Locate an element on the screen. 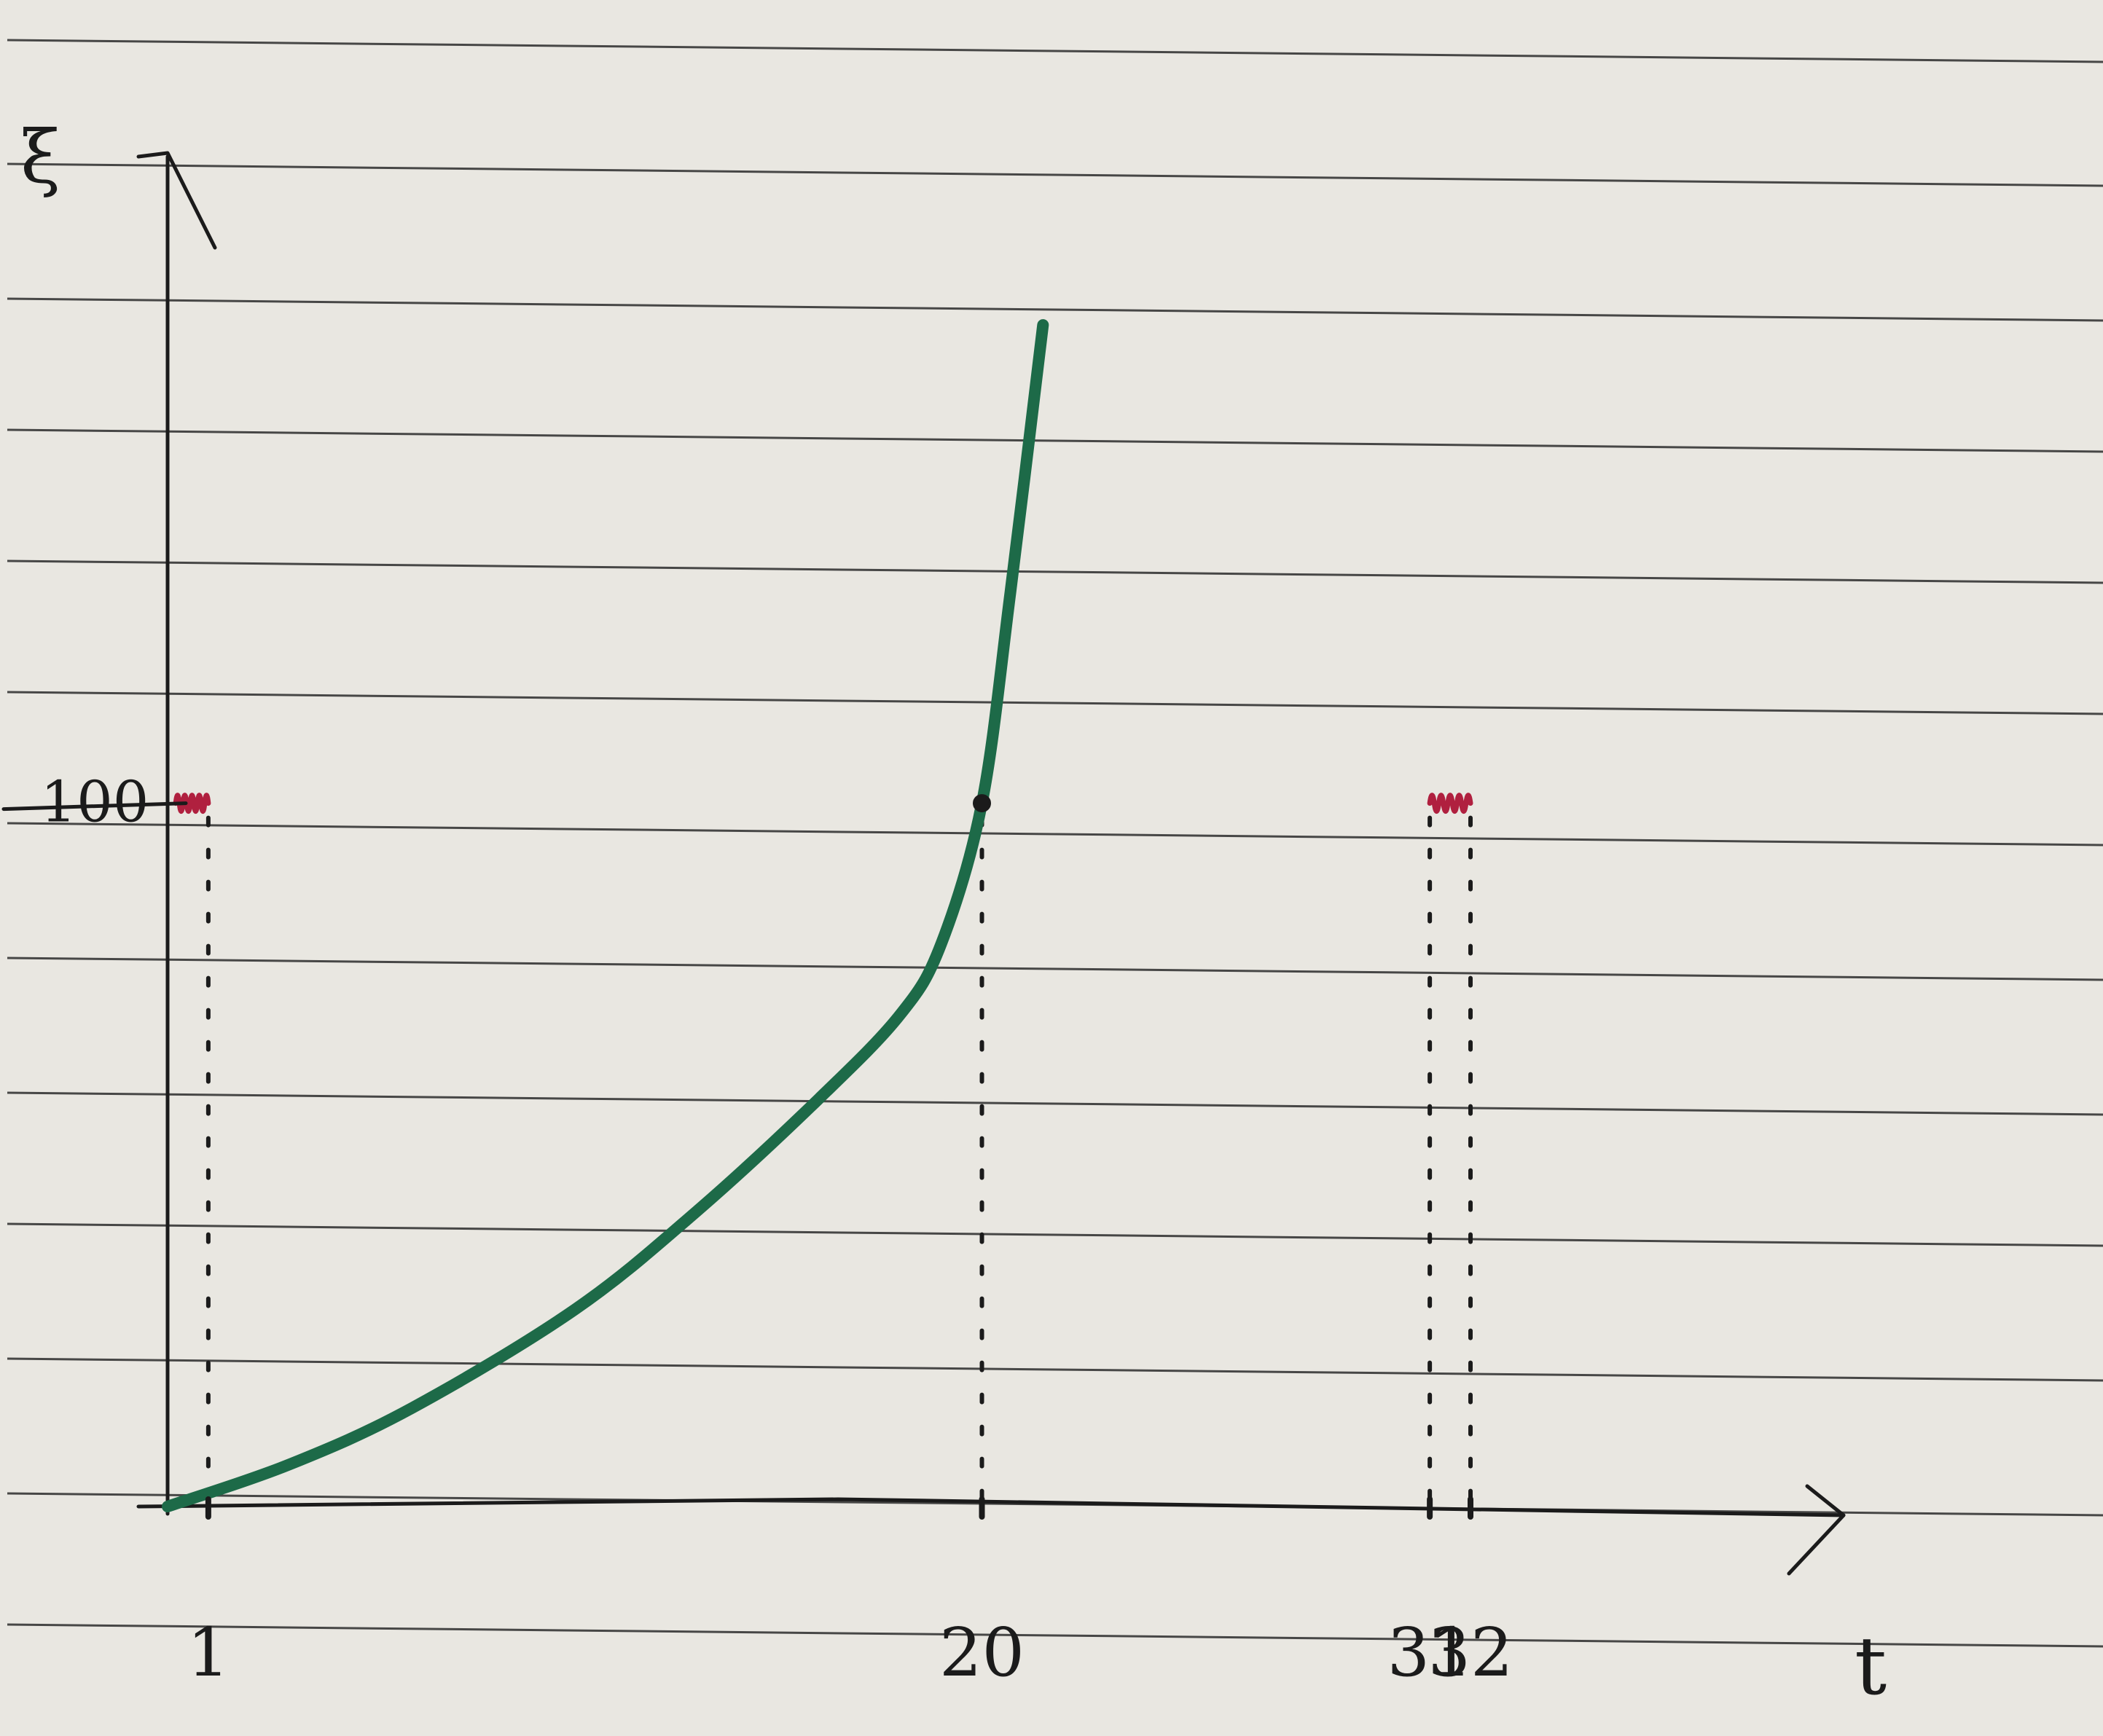 The height and width of the screenshot is (1736, 2103). y-axis-label: ξ is located at coordinates (40, 157).